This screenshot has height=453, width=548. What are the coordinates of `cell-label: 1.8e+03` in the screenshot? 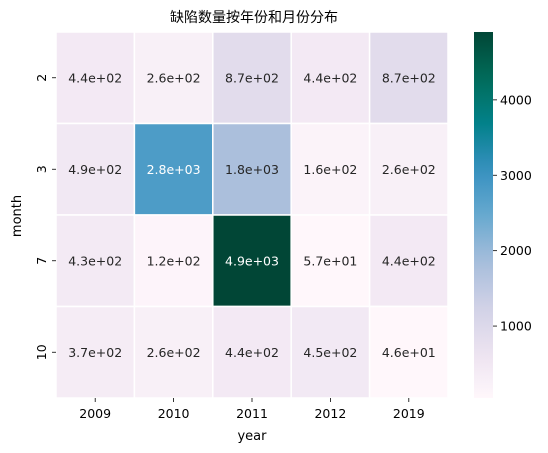 It's located at (252, 169).